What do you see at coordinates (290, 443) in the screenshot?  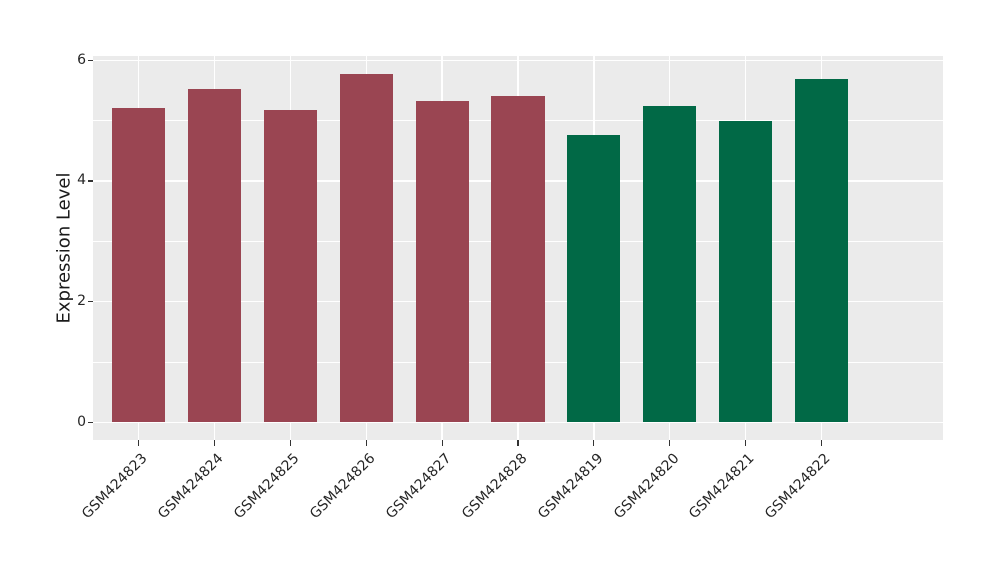 I see `x-tick-GSM424825` at bounding box center [290, 443].